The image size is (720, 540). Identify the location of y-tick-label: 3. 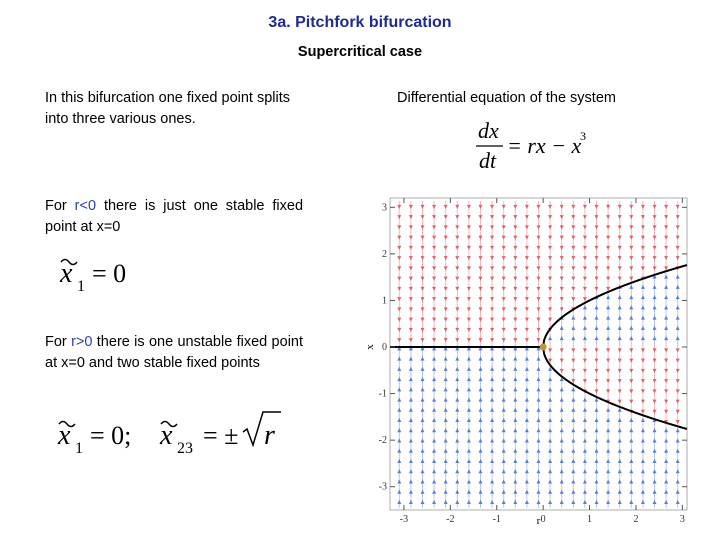
(384, 207).